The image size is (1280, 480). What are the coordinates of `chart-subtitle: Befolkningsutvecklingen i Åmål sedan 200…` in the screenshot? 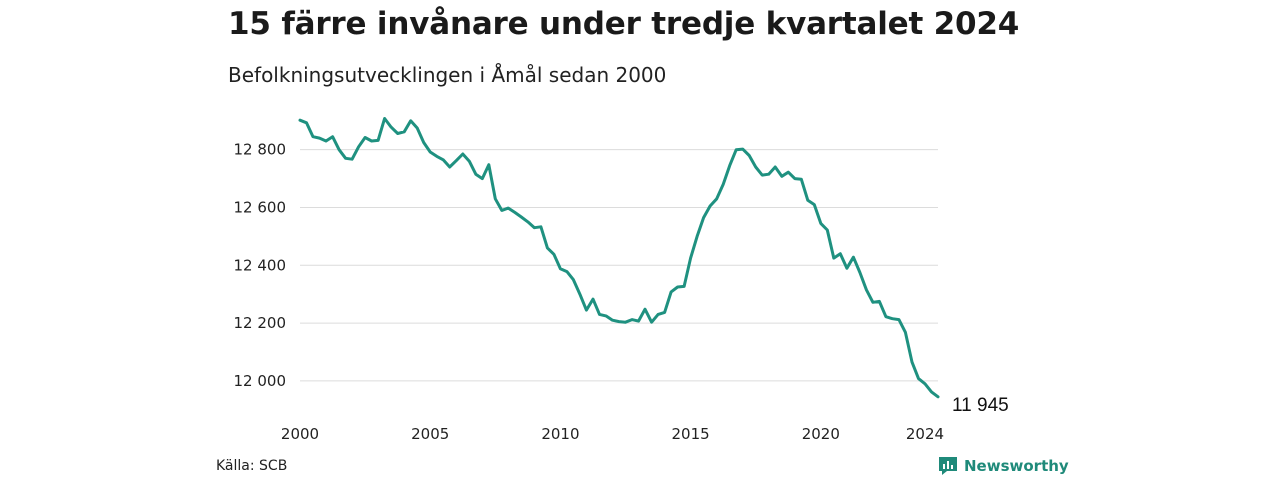 It's located at (447, 75).